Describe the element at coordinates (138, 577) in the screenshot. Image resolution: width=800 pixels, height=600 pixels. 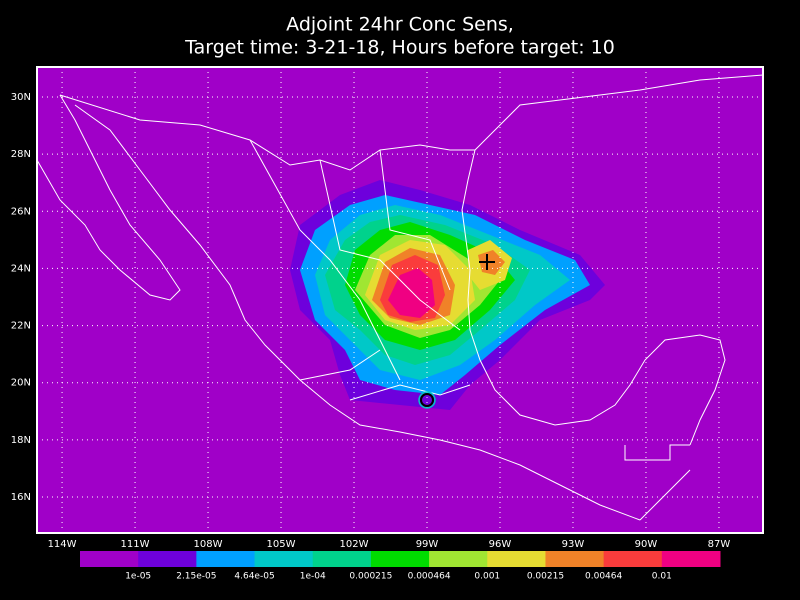
I see `colorbar-label: 1e-05` at that location.